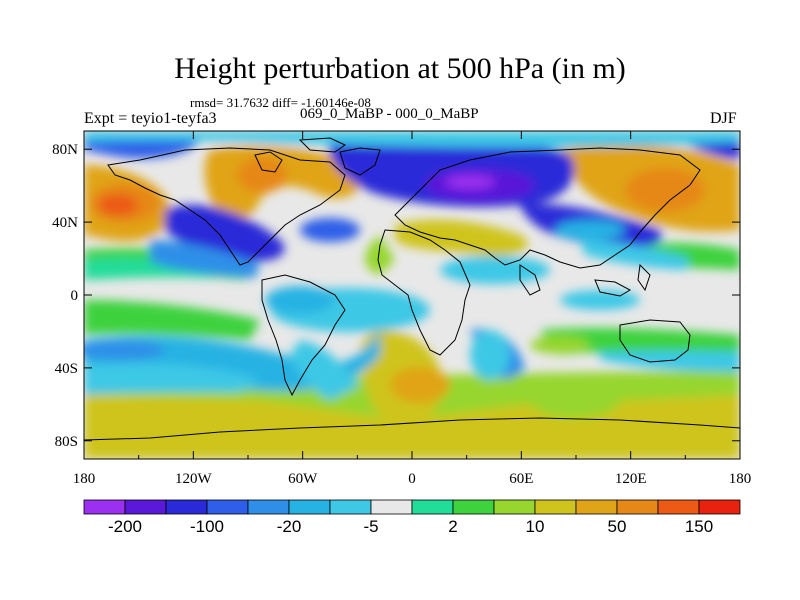 Image resolution: width=800 pixels, height=600 pixels. I want to click on colorbar-label: -20, so click(289, 526).